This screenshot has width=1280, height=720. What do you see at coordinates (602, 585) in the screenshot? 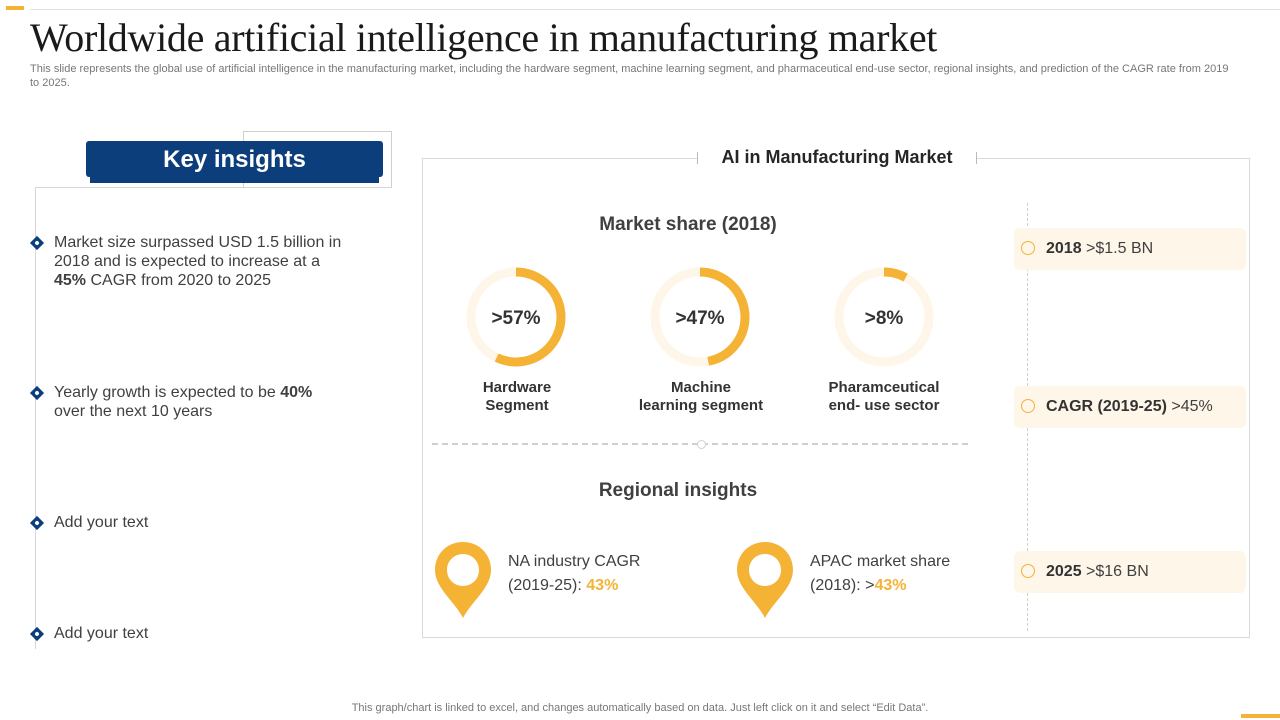
I see `region-na-value: 43%` at bounding box center [602, 585].